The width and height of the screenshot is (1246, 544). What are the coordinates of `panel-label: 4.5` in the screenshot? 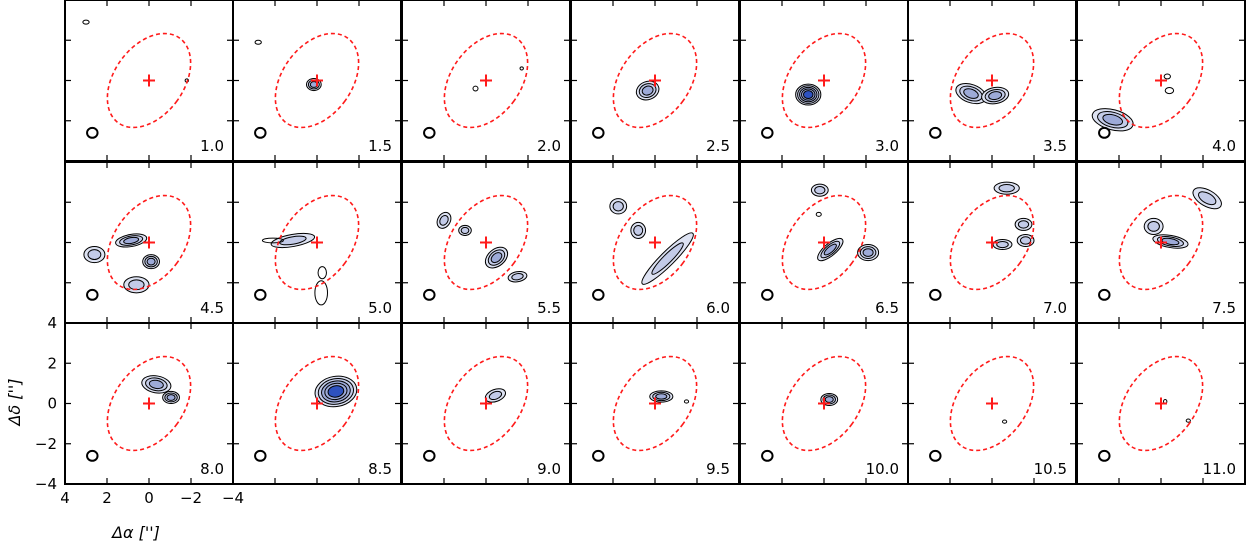 It's located at (212, 308).